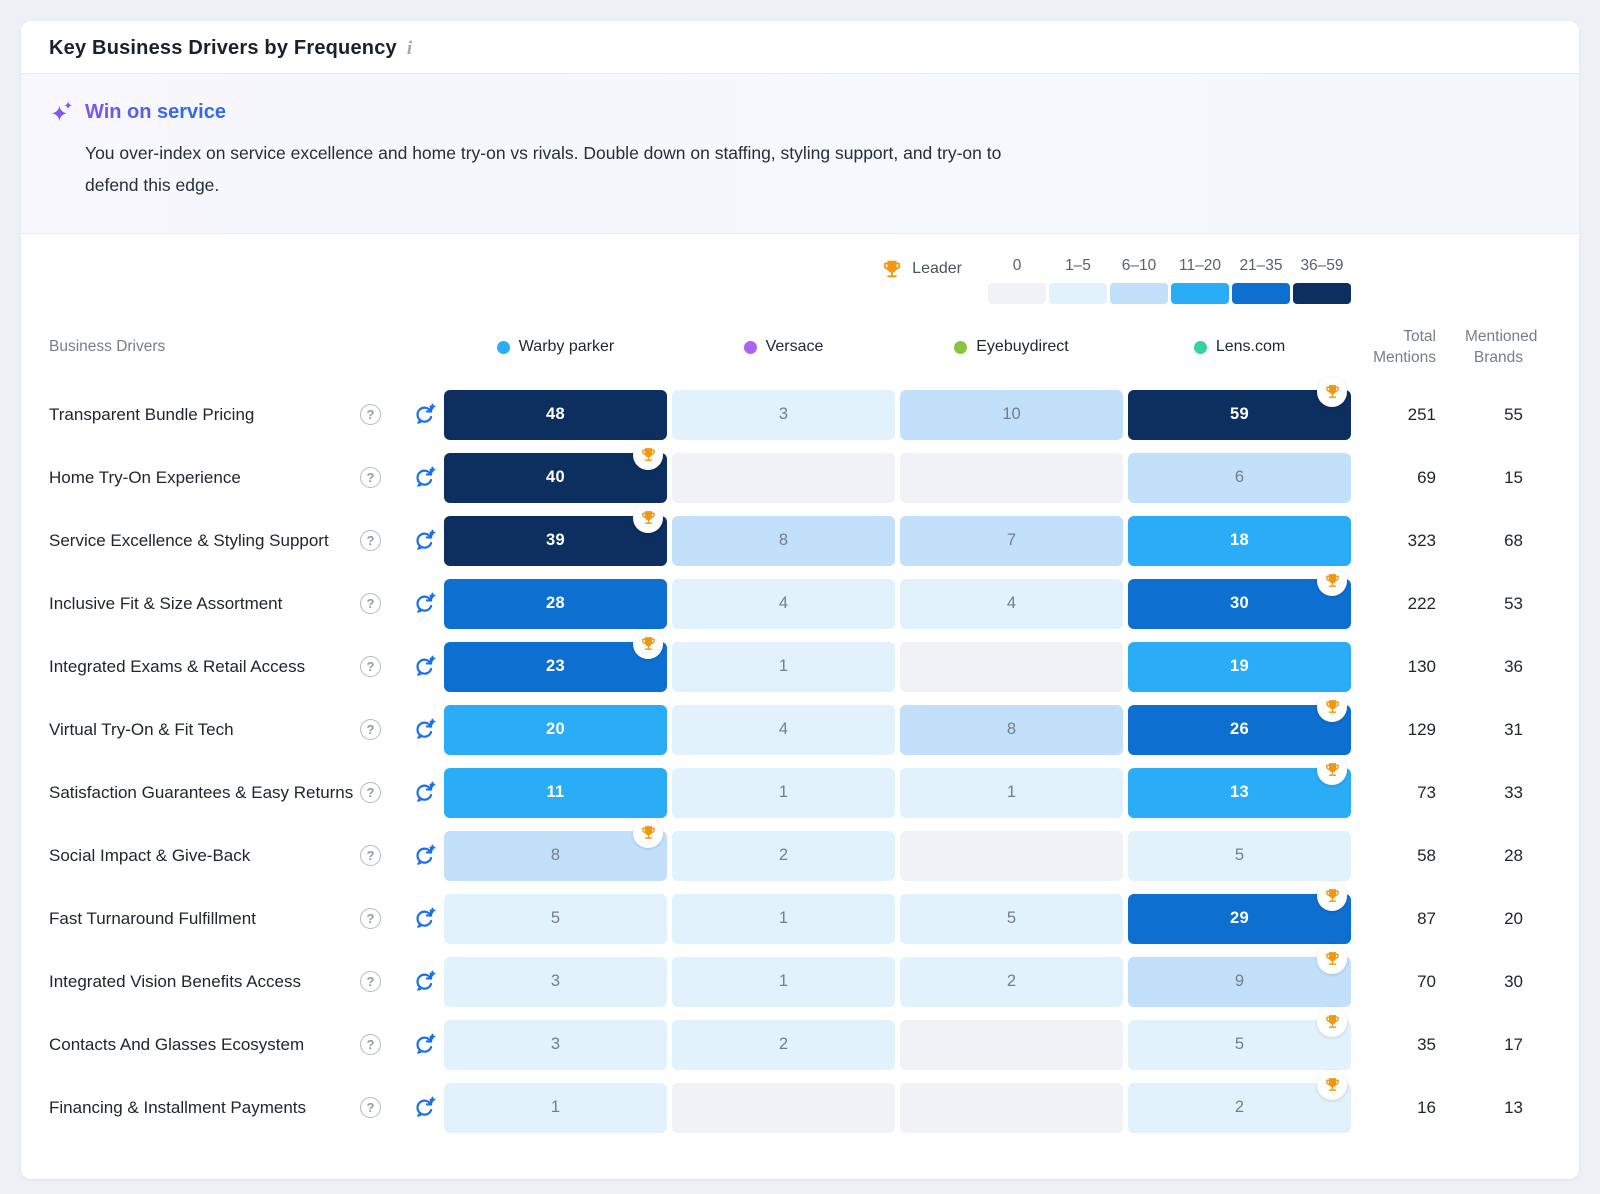  I want to click on heatmap-cell: 9, so click(1239, 975).